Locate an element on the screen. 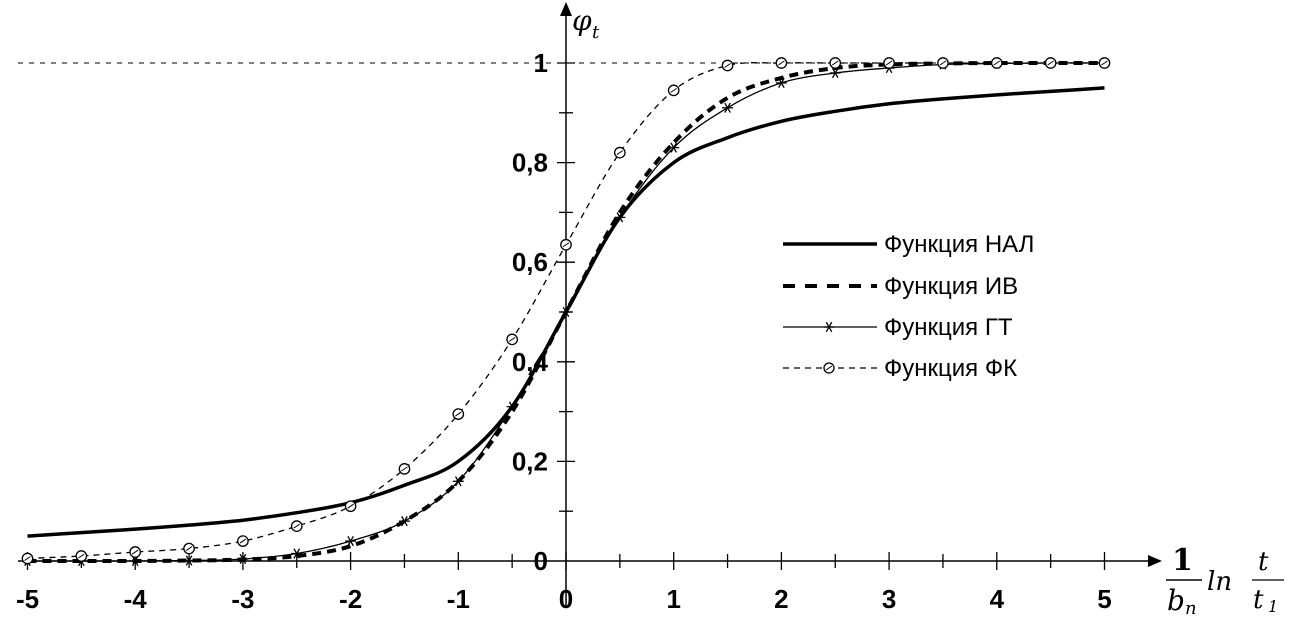 The image size is (1289, 619). legend-marker-gt is located at coordinates (829, 327).